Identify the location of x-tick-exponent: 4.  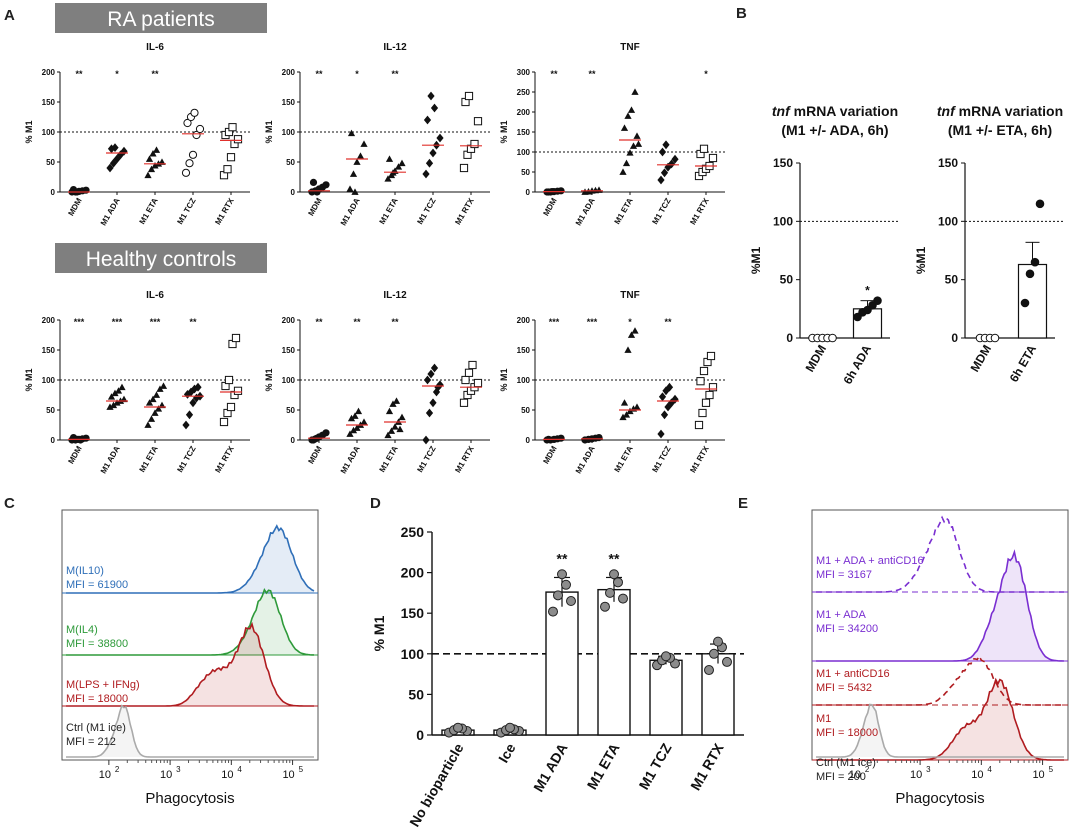
(239, 769).